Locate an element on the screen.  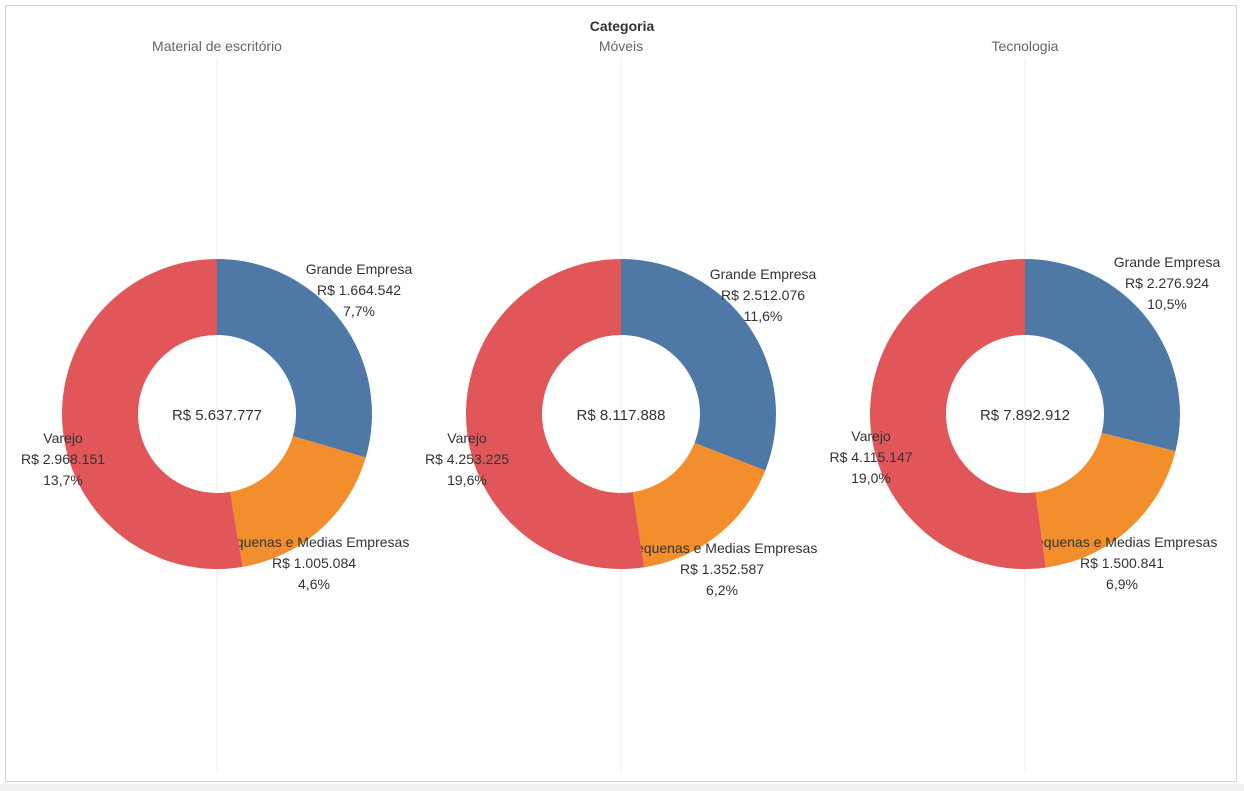
slice-label-pct: 4,6% is located at coordinates (314, 584).